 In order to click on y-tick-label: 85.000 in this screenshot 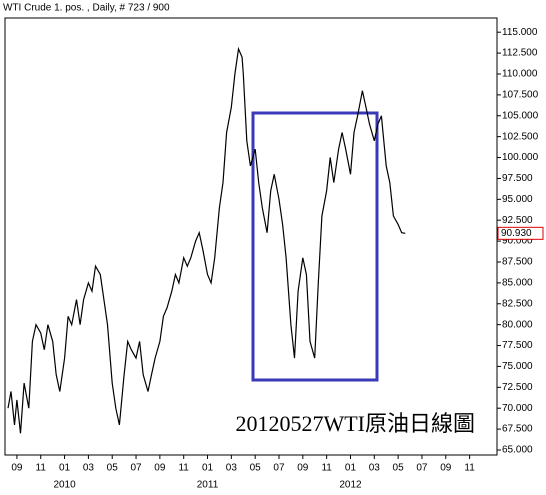, I will do `click(517, 283)`.